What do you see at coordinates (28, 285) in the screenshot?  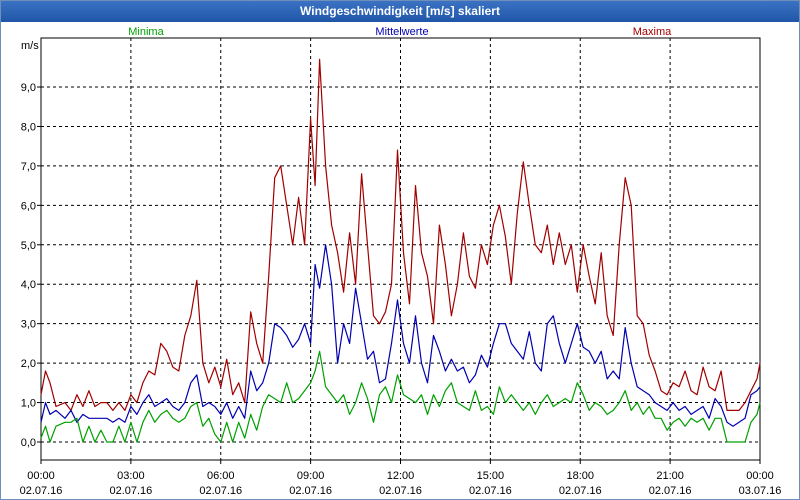 I see `y-tick-label: 4,0` at bounding box center [28, 285].